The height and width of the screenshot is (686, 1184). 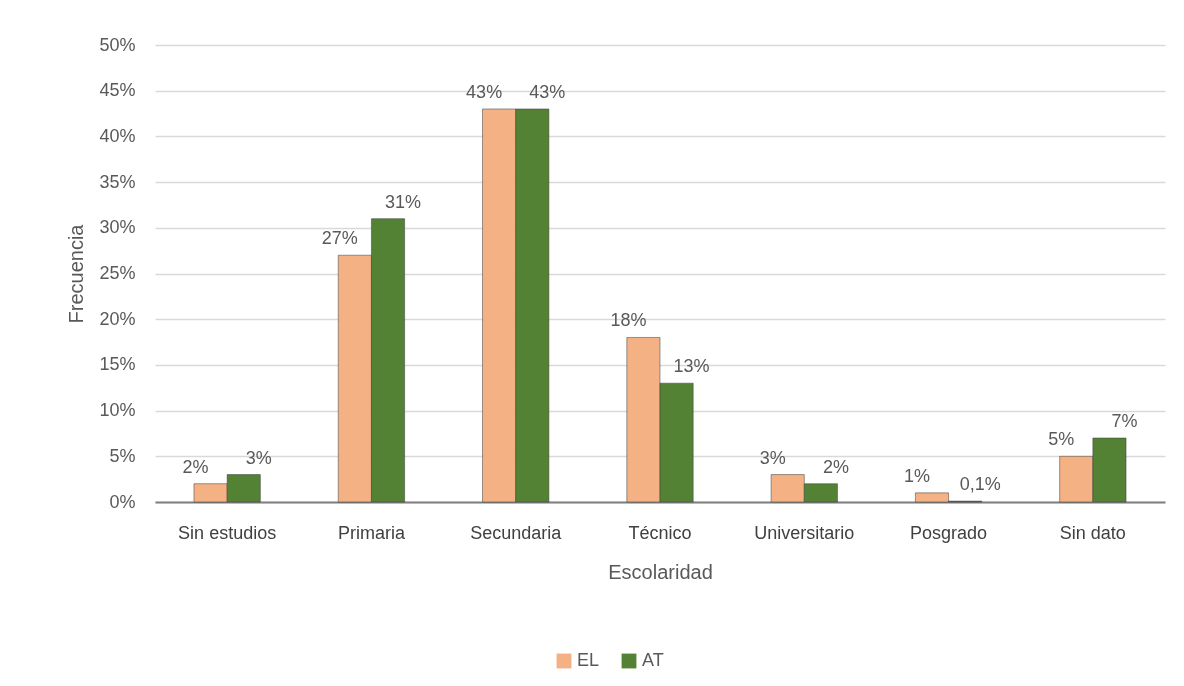 I want to click on y-tick-label: 40%, so click(x=117, y=135).